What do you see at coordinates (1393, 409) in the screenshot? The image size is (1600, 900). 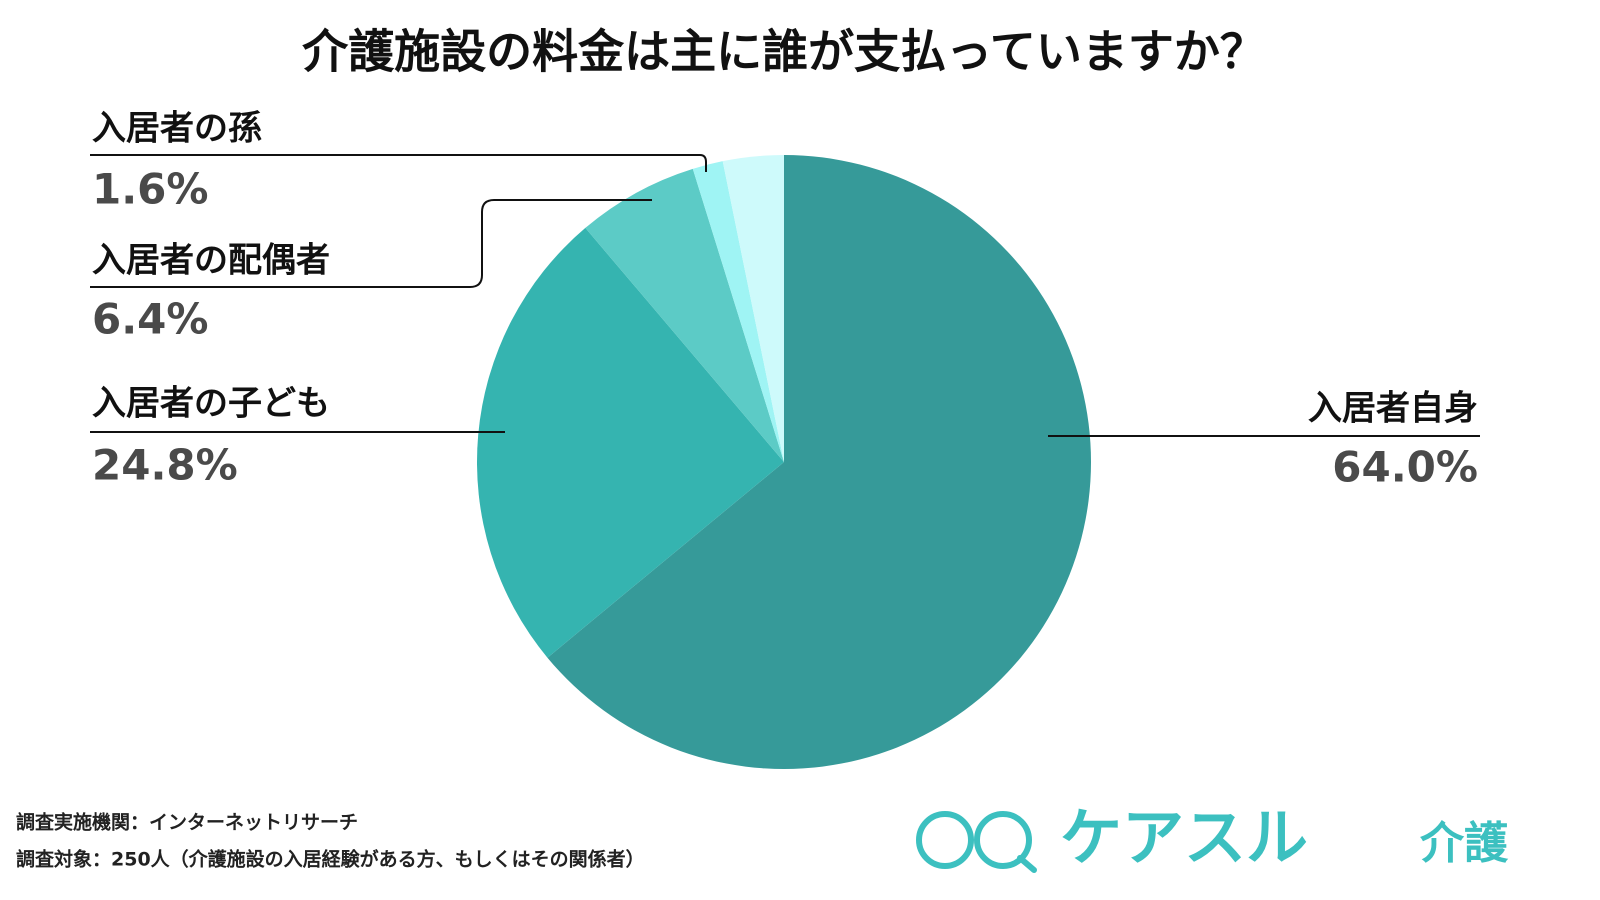 I see `slice-label: 入居者自身` at bounding box center [1393, 409].